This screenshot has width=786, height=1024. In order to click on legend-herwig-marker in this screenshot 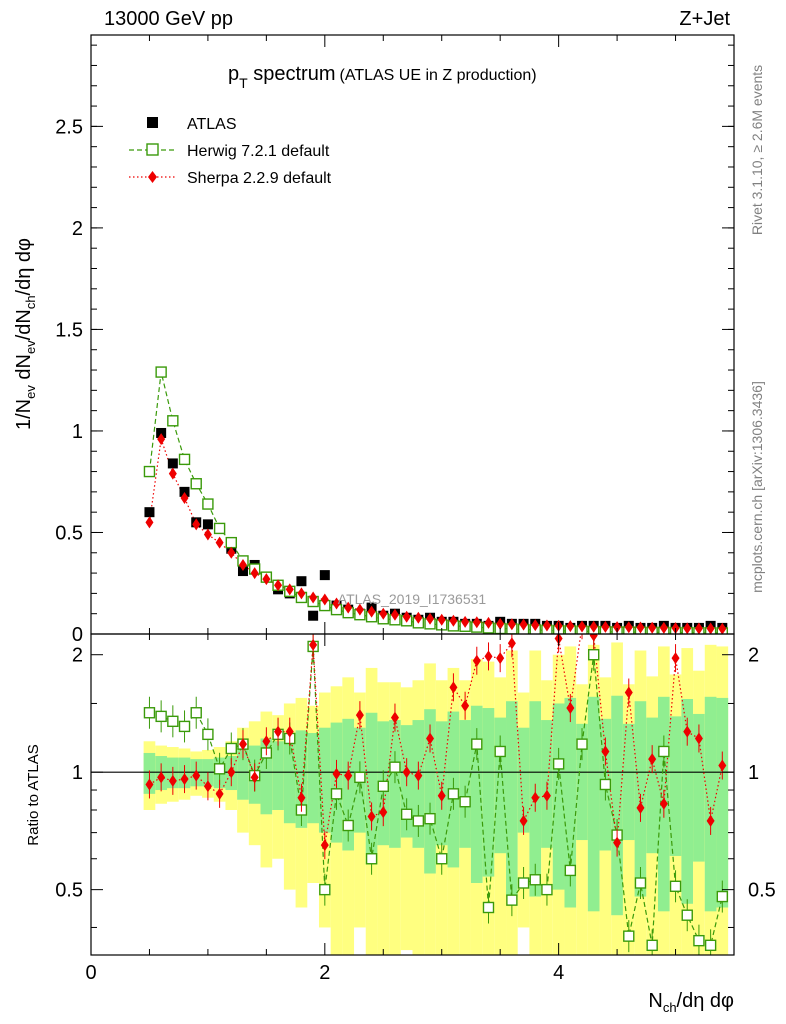, I will do `click(152, 149)`.